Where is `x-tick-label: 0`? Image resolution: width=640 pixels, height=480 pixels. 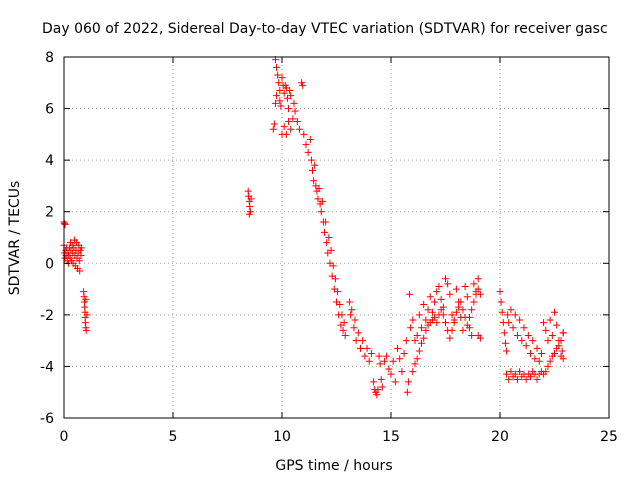 x-tick-label: 0 is located at coordinates (64, 437).